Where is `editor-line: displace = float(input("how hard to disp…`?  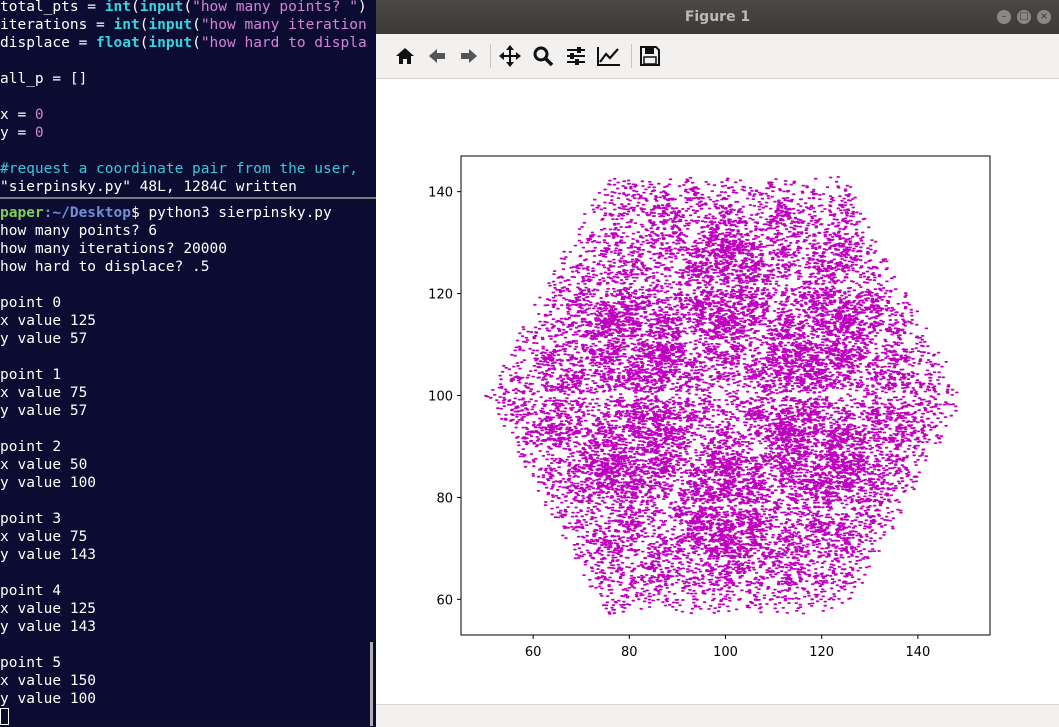 editor-line: displace = float(input("how hard to disp… is located at coordinates (183, 43).